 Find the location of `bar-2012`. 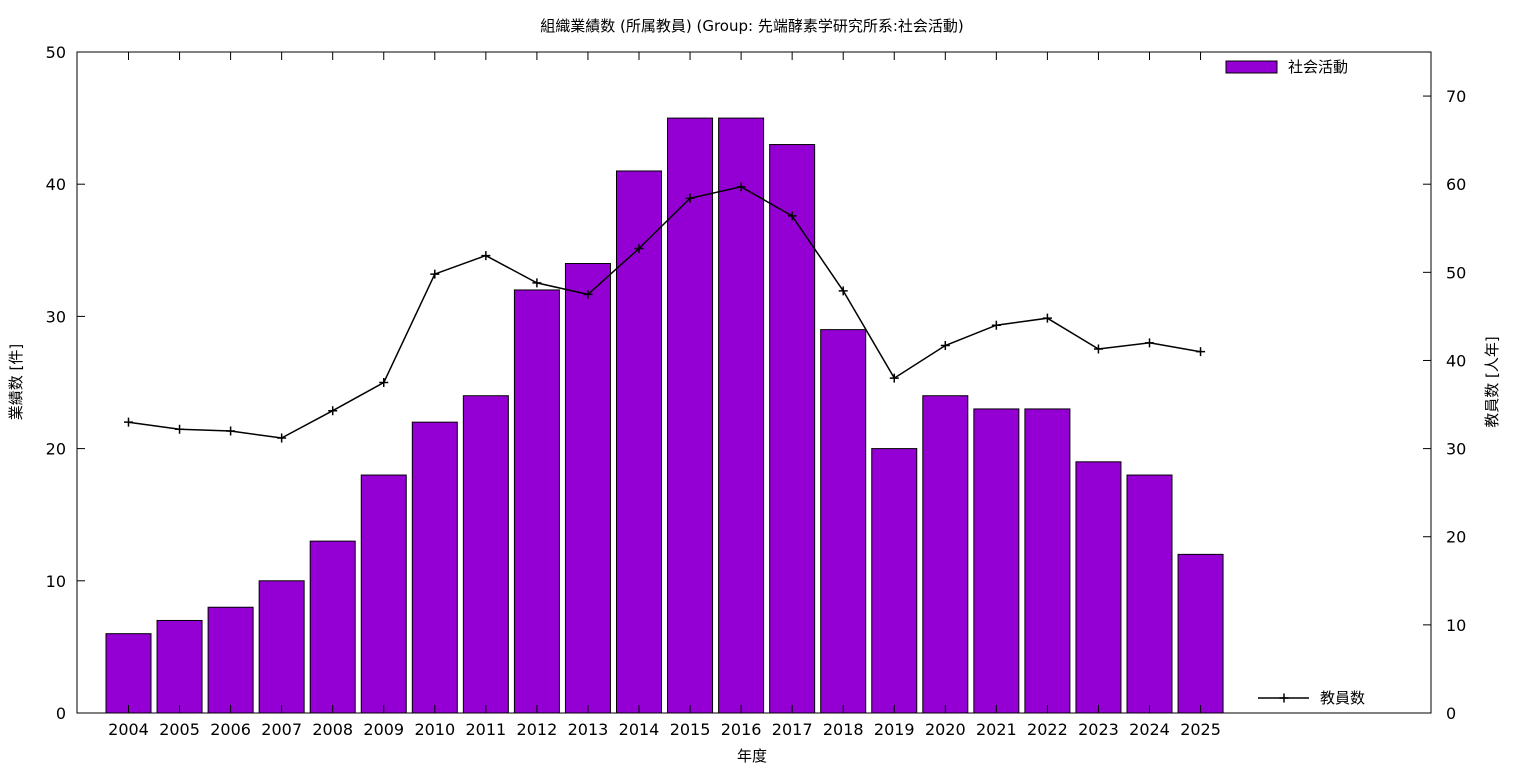

bar-2012 is located at coordinates (536, 501).